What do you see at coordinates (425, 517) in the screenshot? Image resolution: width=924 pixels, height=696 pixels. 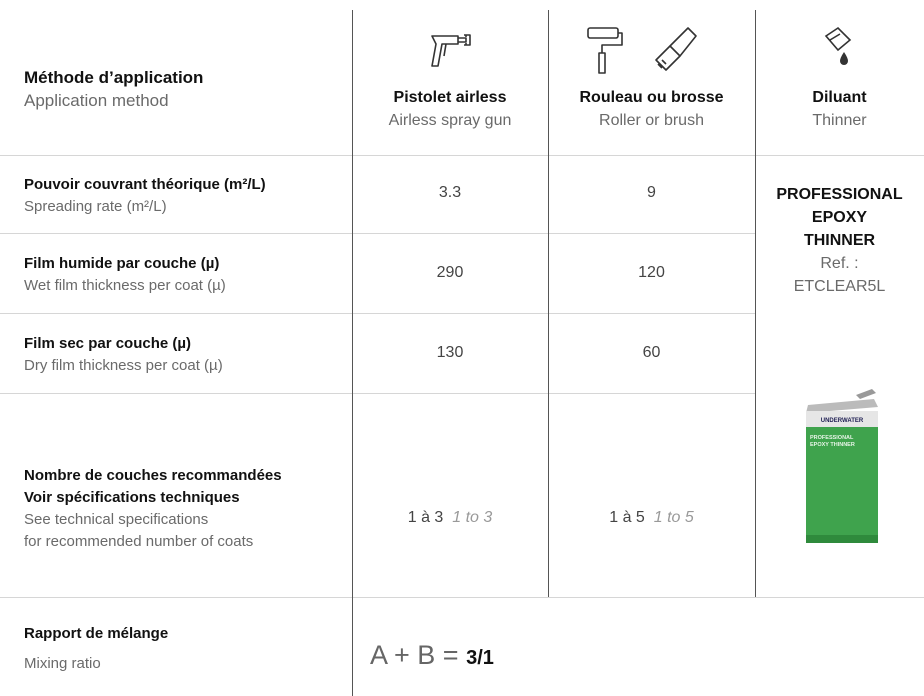 I see `value-fr: 1 à 3` at bounding box center [425, 517].